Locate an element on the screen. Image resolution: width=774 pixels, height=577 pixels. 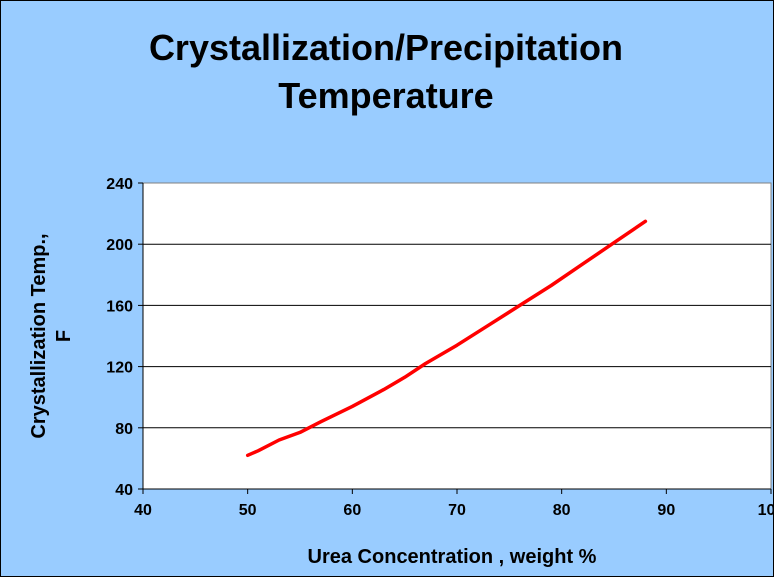
x-tick-label: 40 is located at coordinates (143, 510).